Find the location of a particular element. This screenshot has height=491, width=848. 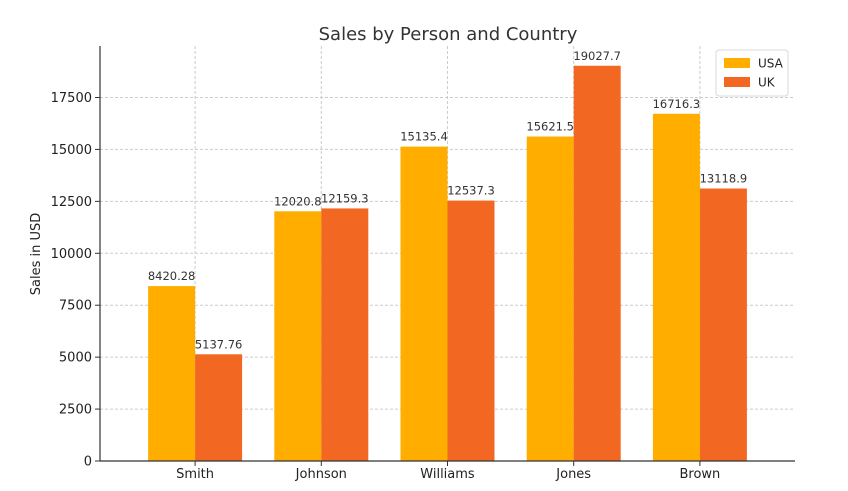

y-tick-label: 0 is located at coordinates (88, 462).